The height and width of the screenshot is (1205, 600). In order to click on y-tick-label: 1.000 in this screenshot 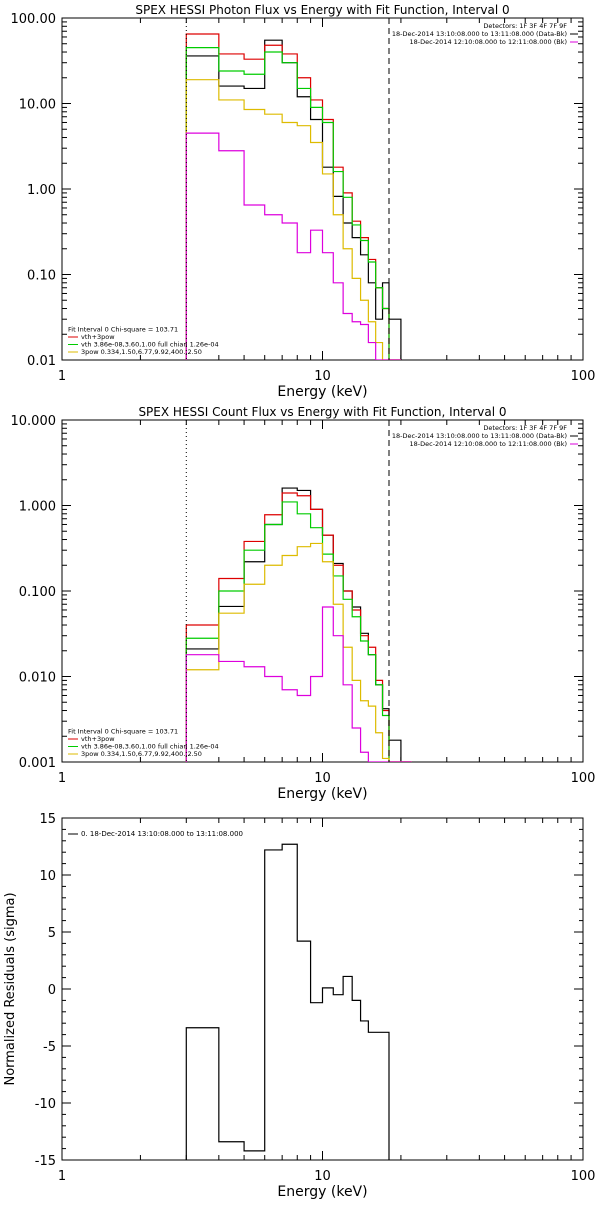, I will do `click(37, 507)`.